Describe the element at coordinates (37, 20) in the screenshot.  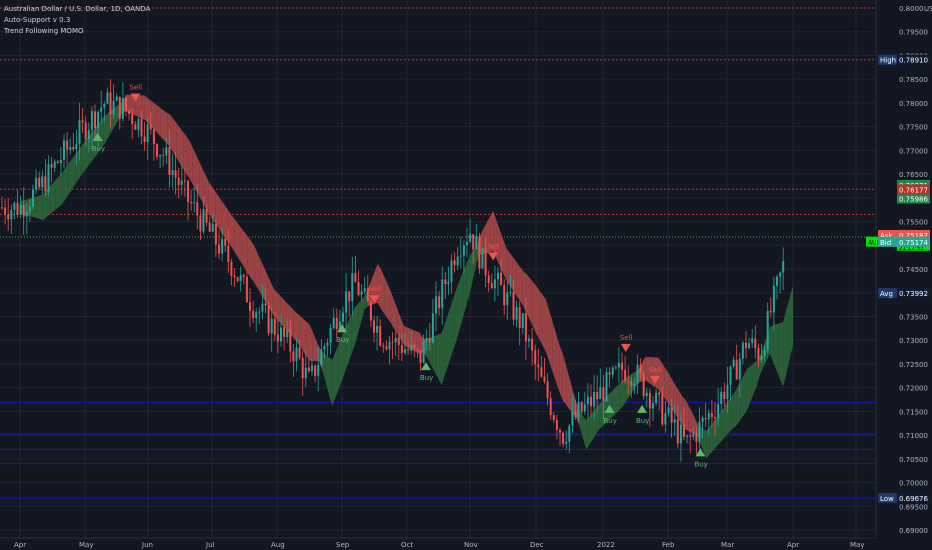
I see `indicator-auto-support: Auto-Support v 0.3` at that location.